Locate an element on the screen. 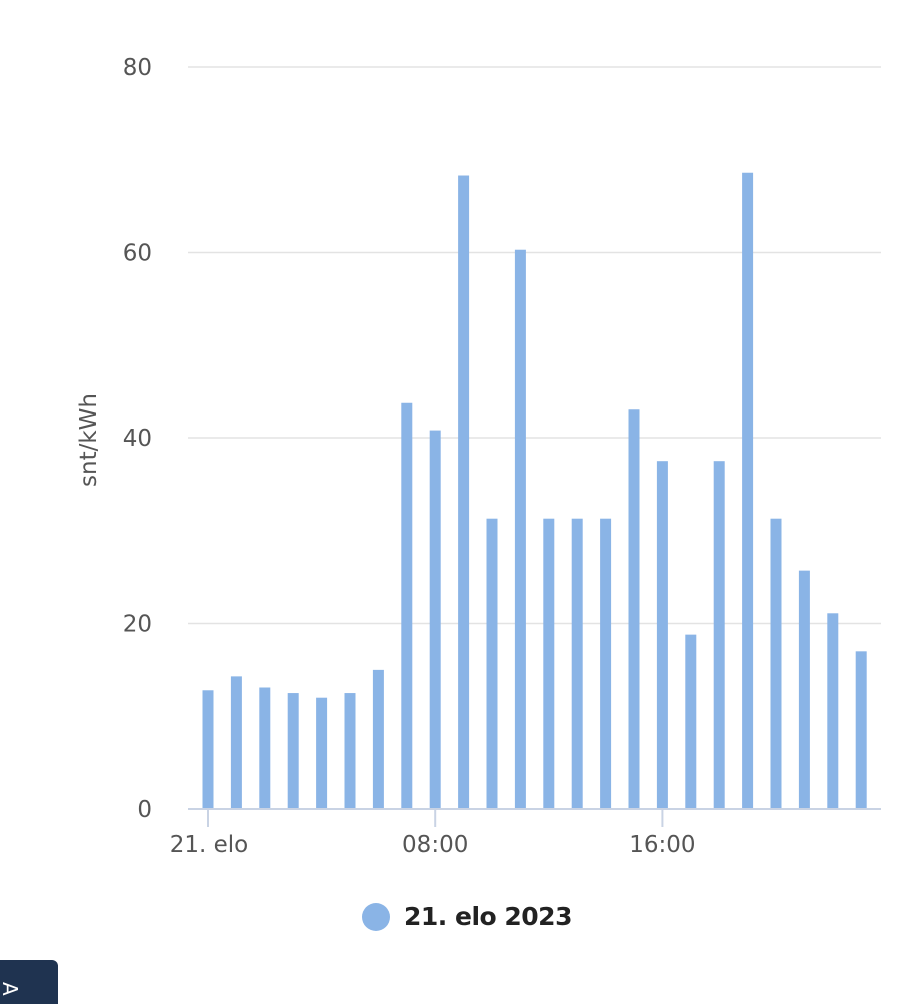  legend-label: 21. elo 2023 is located at coordinates (488, 916).